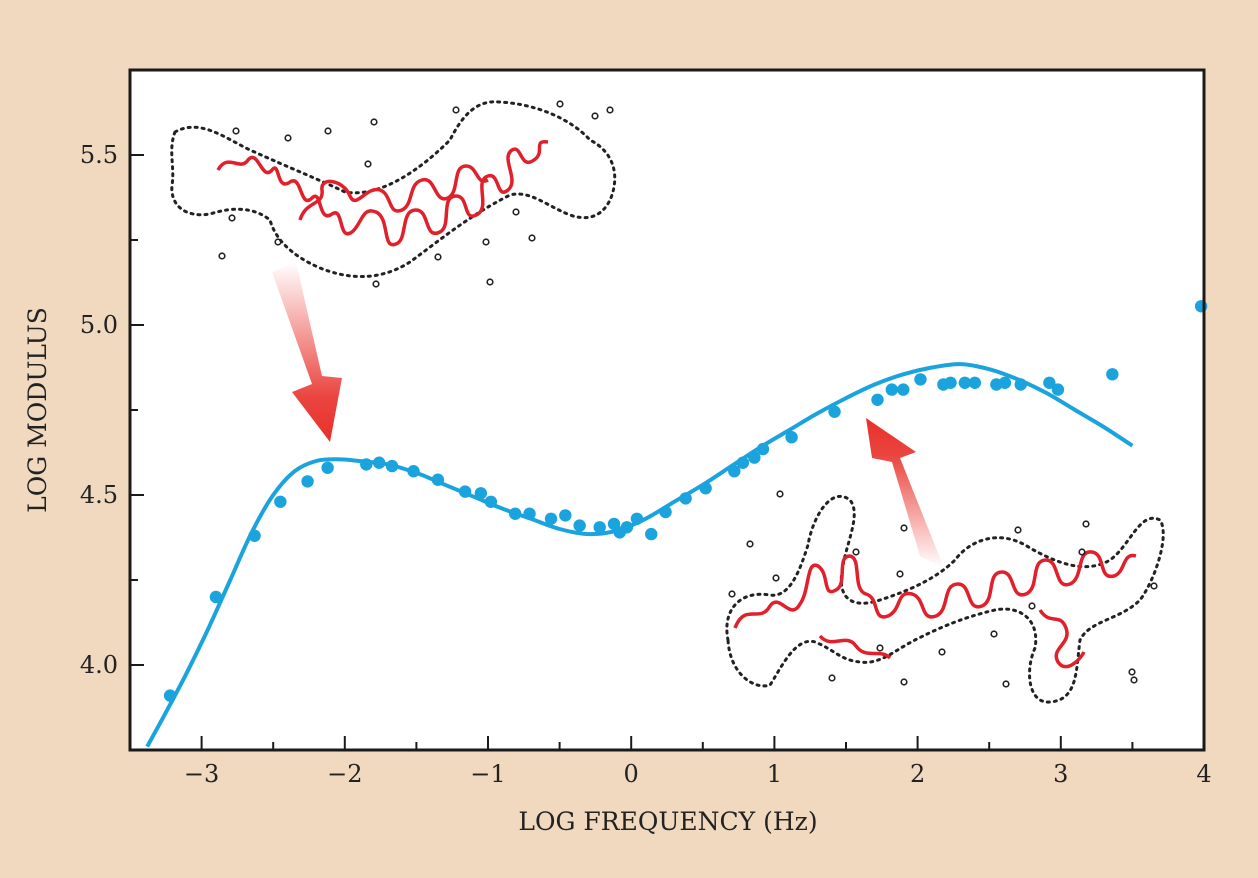  I want to click on polymer-chain-illustration-top, so click(393, 189).